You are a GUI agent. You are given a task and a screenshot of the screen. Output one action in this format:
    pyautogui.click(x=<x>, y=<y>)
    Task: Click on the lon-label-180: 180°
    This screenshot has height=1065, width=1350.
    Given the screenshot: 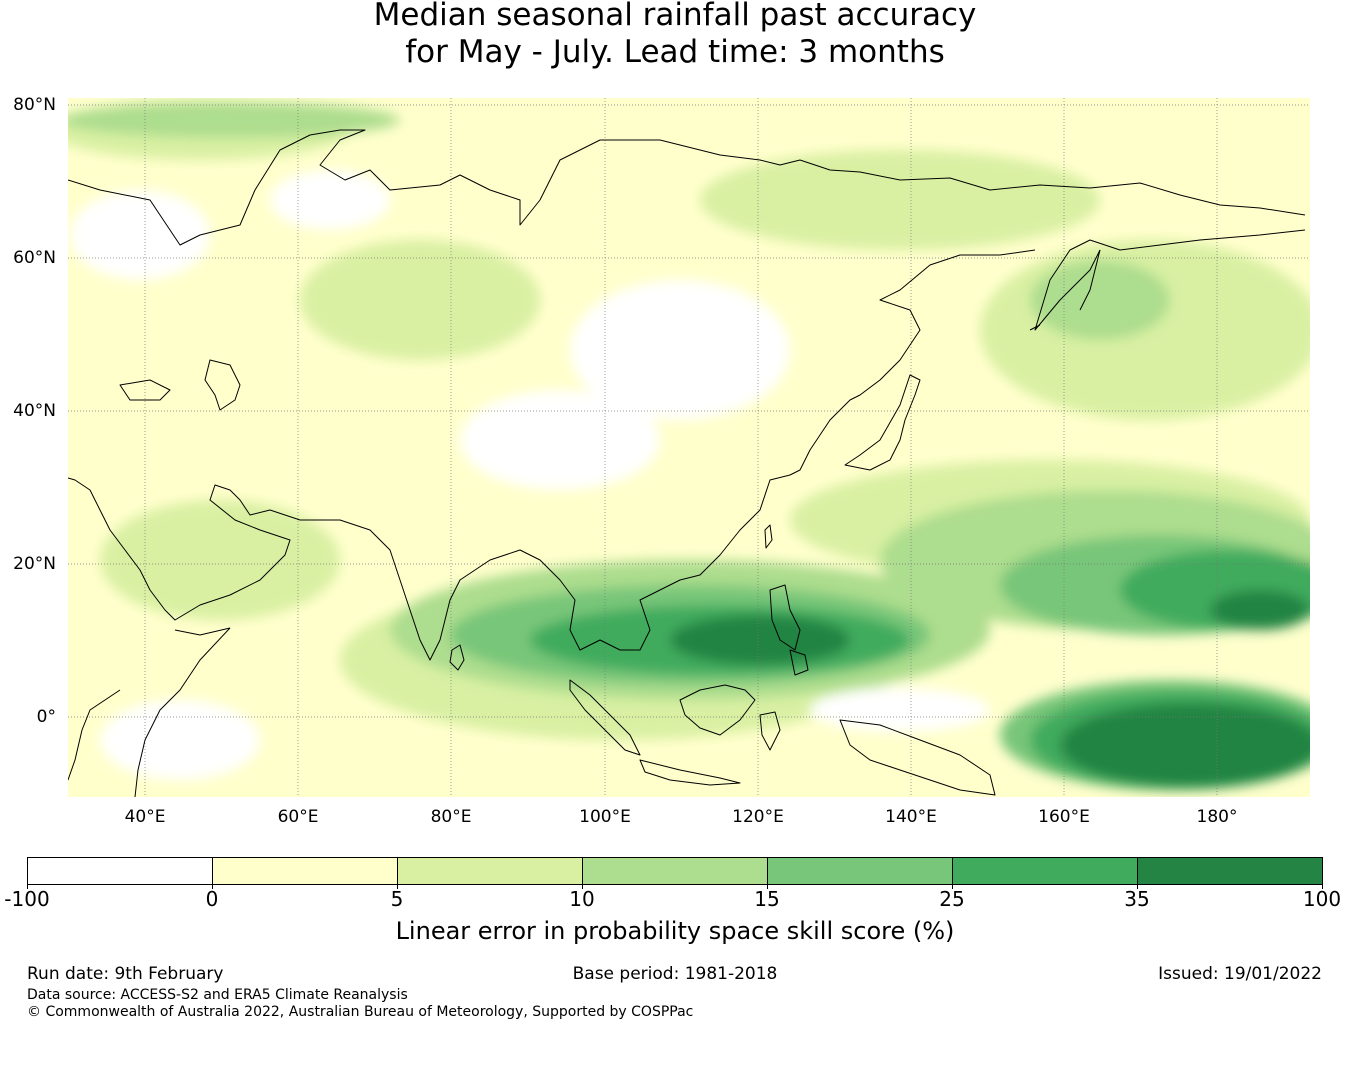 What is the action you would take?
    pyautogui.click(x=1217, y=817)
    